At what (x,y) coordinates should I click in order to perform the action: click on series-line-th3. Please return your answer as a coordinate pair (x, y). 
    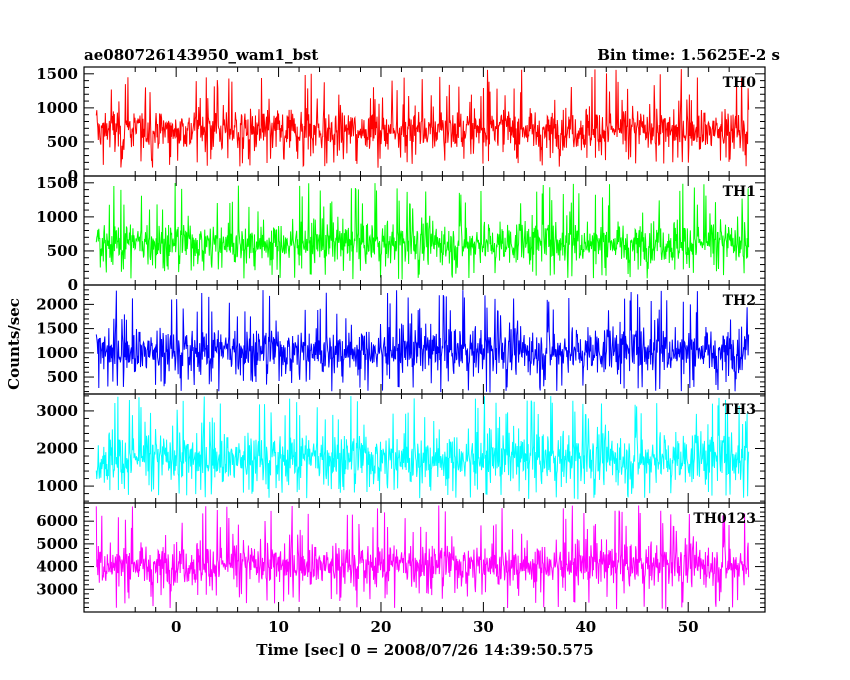
    Looking at the image, I should click on (422, 448).